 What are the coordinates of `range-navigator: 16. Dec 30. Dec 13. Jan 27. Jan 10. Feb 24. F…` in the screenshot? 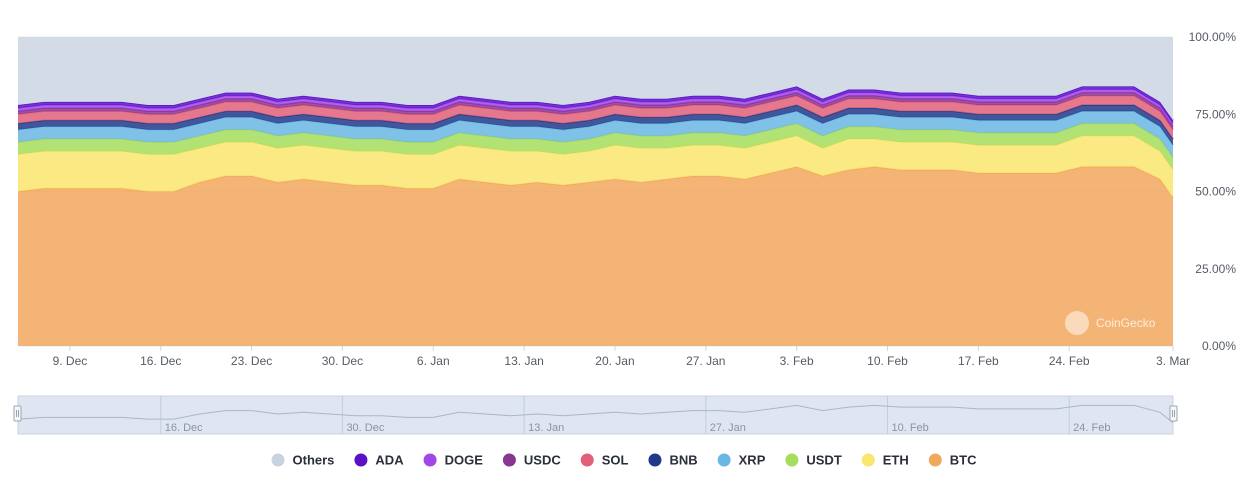 It's located at (595, 415).